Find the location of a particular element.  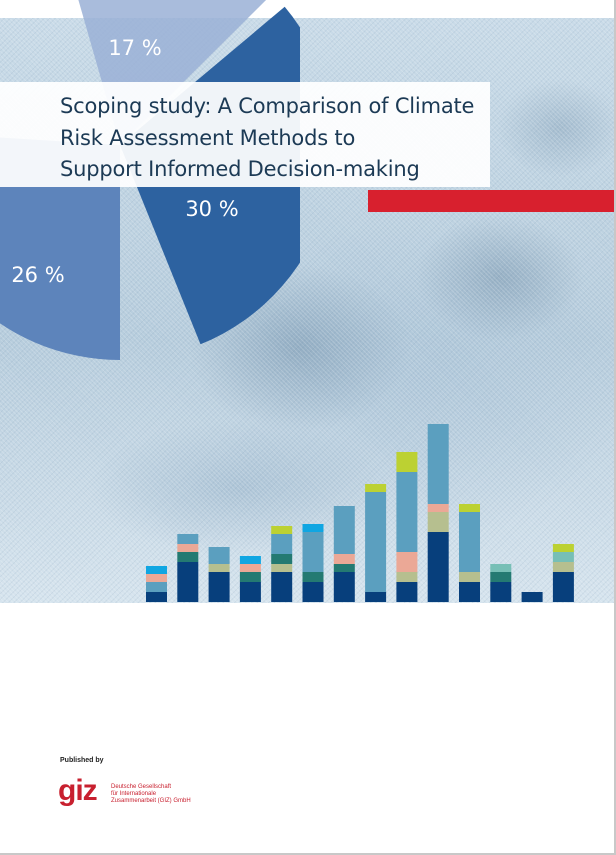

publisher-name-line: für Internationale is located at coordinates (134, 794).